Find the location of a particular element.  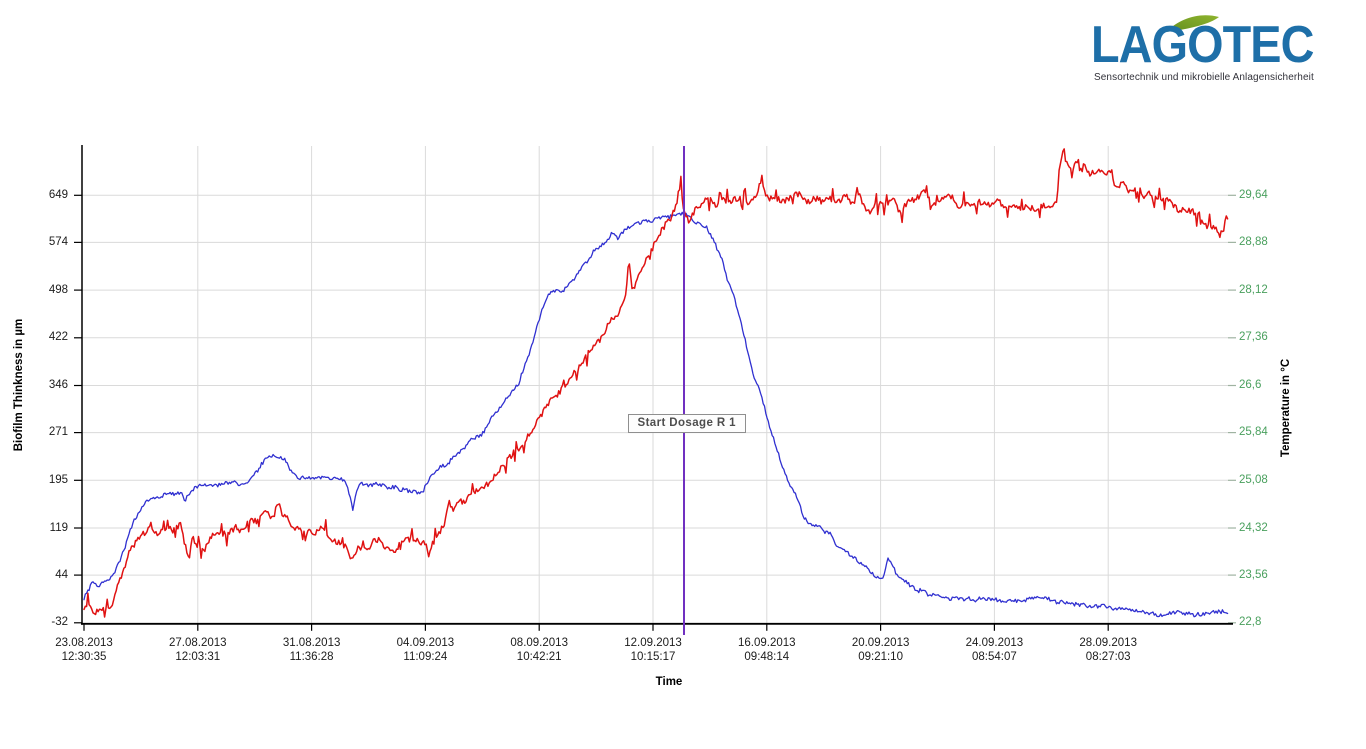

y-tick-label-left: 422 is located at coordinates (58, 337).